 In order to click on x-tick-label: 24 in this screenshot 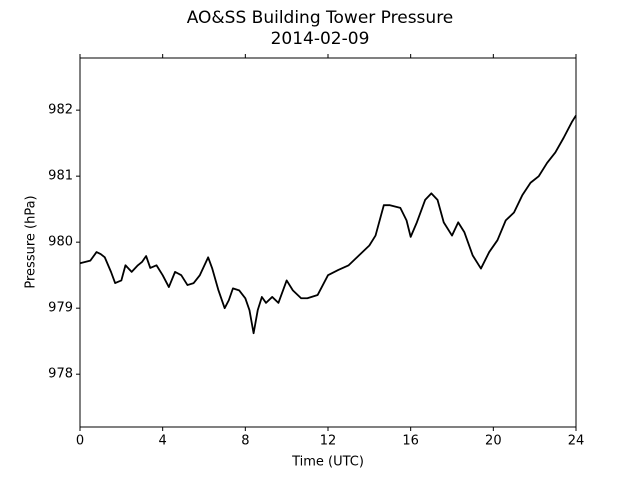, I will do `click(576, 441)`.